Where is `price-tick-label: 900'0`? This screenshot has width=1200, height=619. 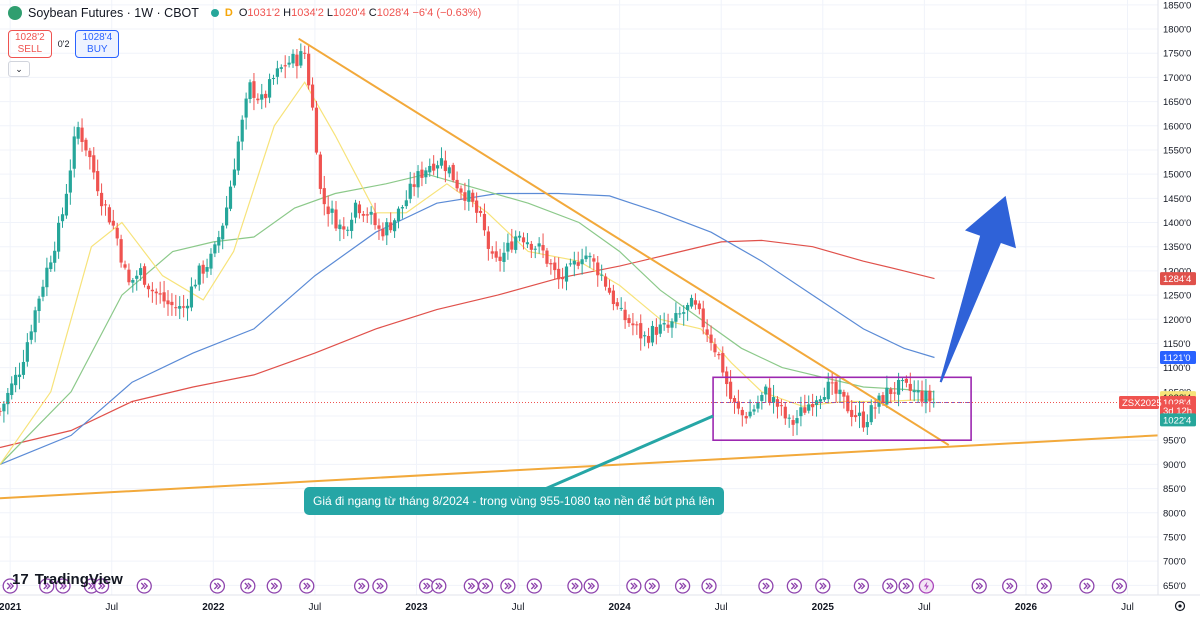 price-tick-label: 900'0 is located at coordinates (1174, 465).